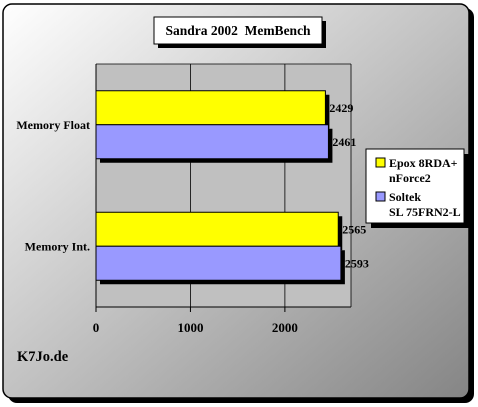 The image size is (478, 407). What do you see at coordinates (53, 125) in the screenshot?
I see `category-label: Memory Float` at bounding box center [53, 125].